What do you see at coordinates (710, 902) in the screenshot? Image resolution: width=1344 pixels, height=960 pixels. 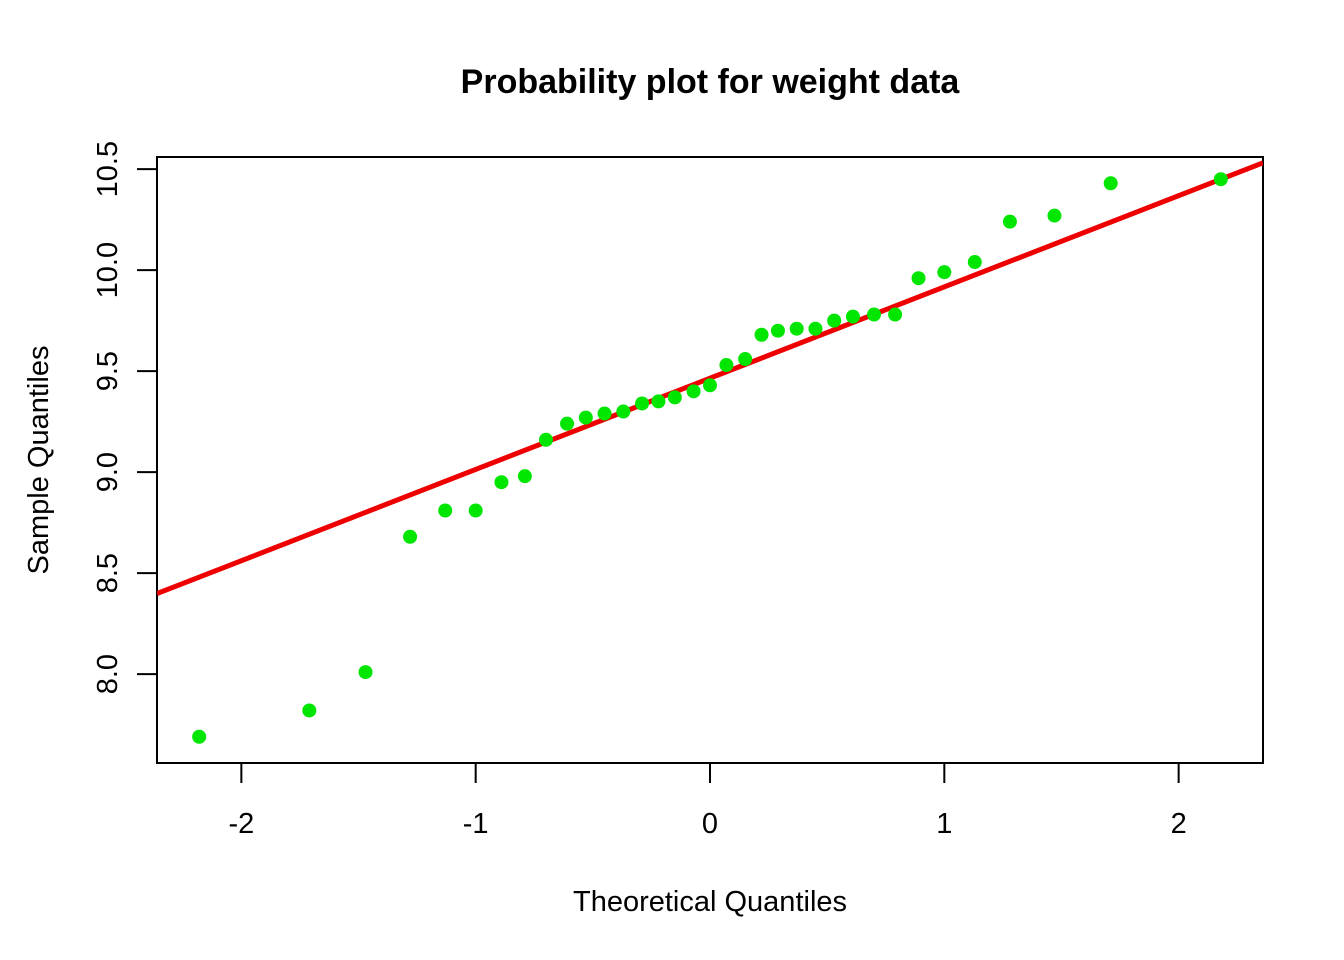 I see `x-axis-label: Theoretical Quantiles` at bounding box center [710, 902].